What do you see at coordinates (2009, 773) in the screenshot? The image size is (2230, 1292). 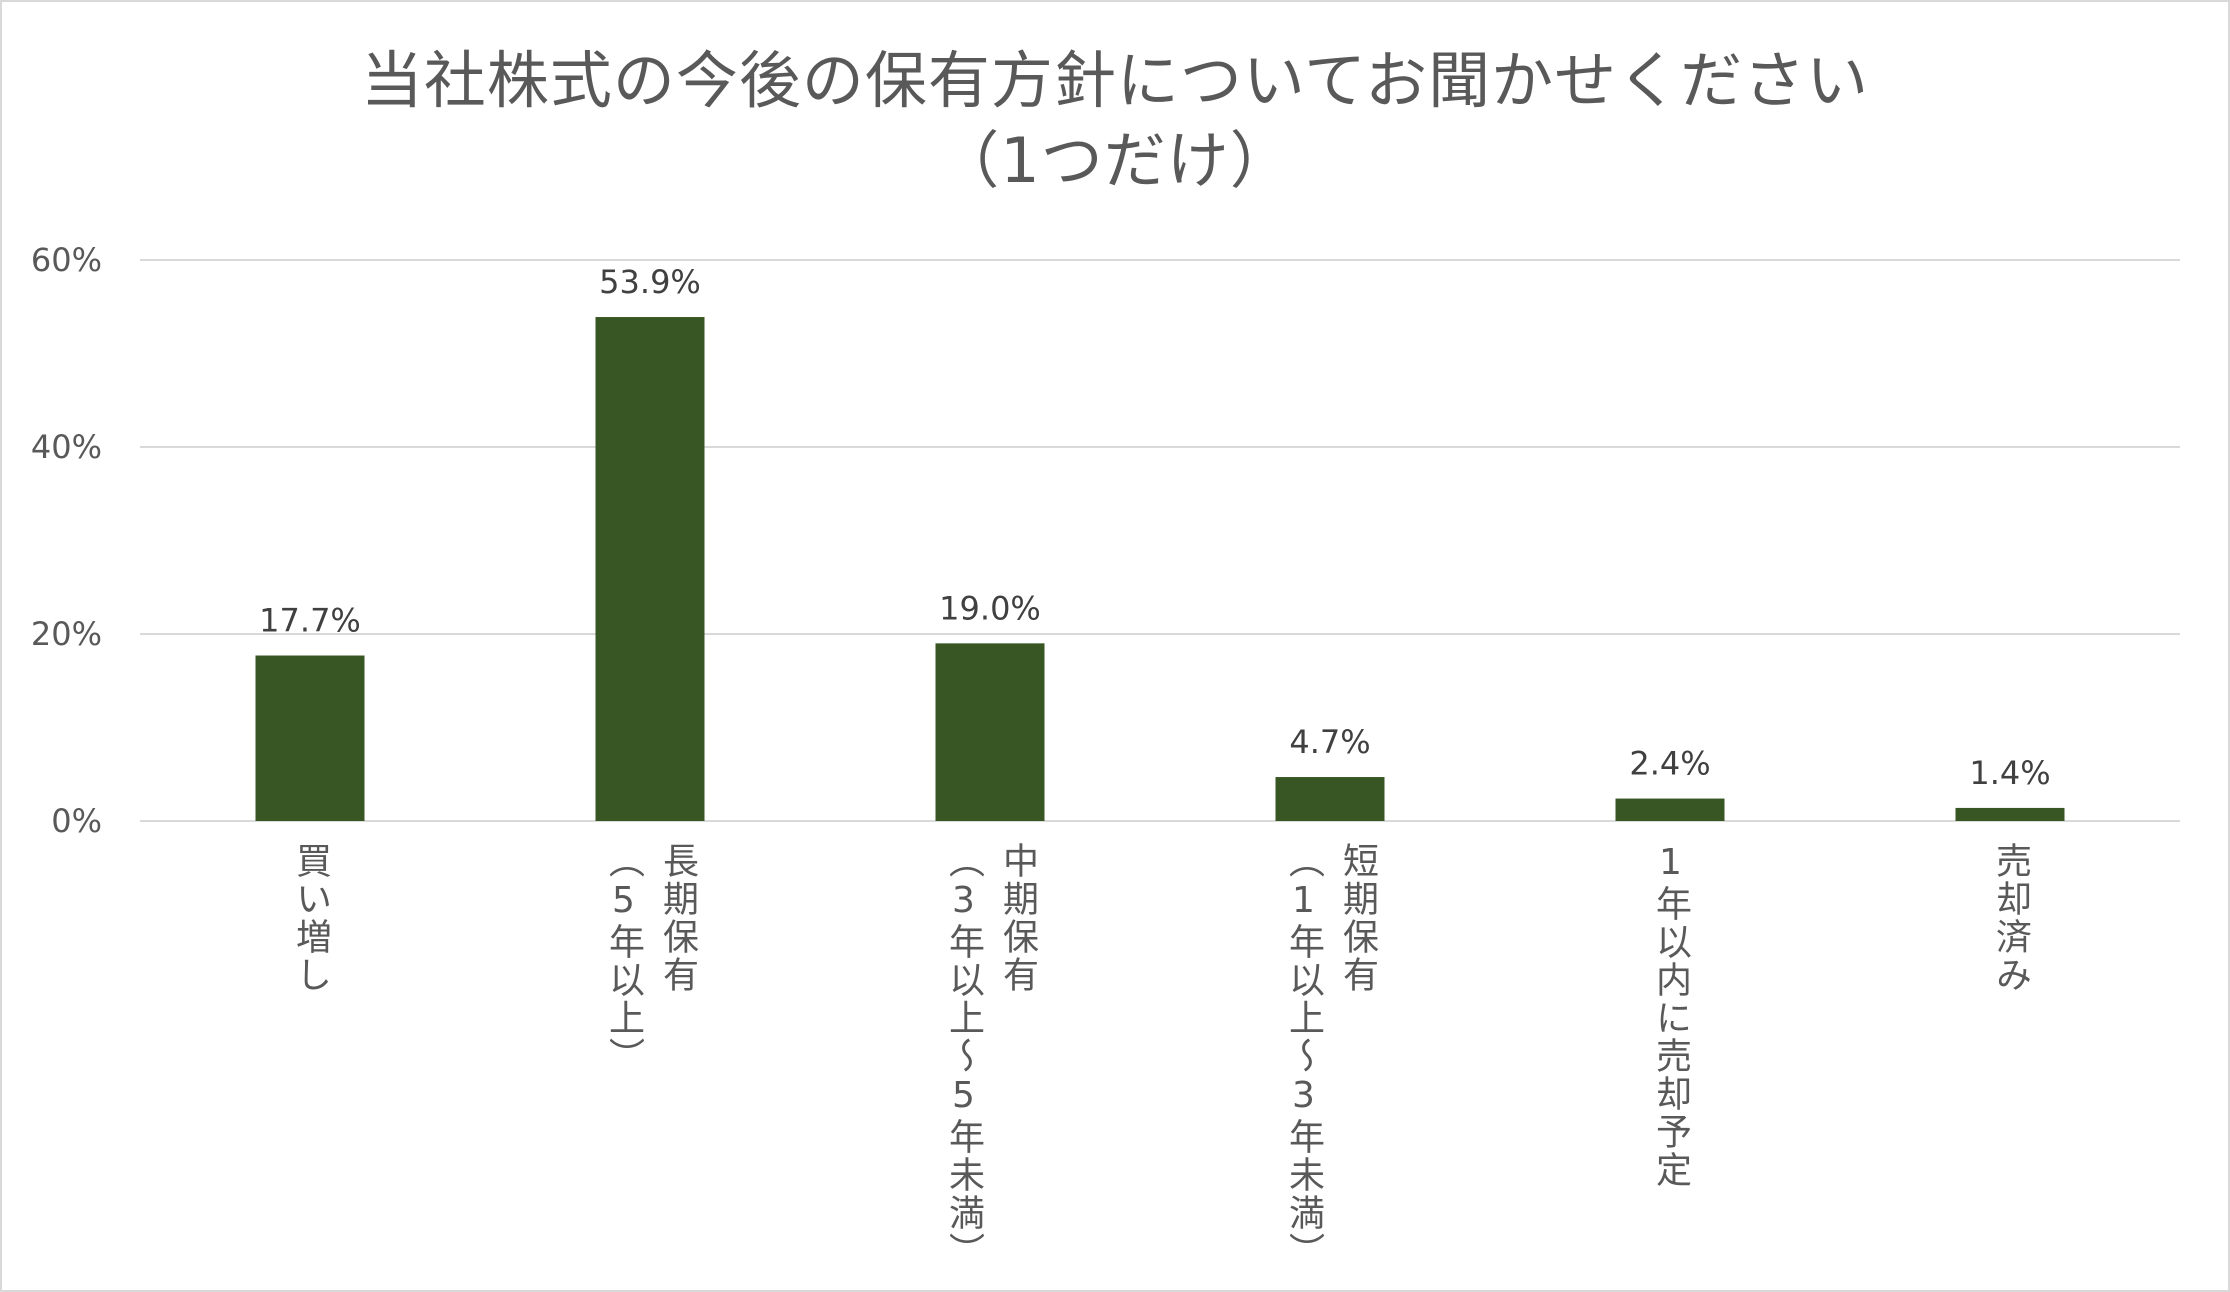 I see `data-label: 1.4%` at bounding box center [2009, 773].